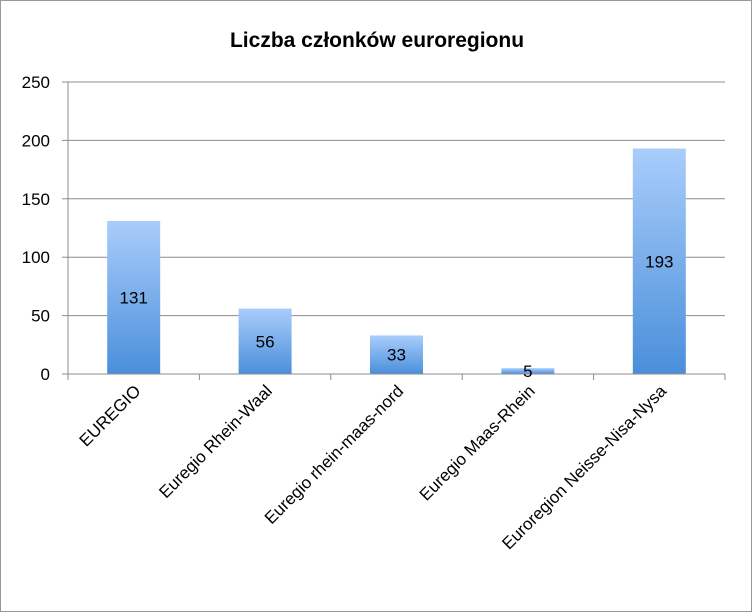 The width and height of the screenshot is (752, 612). Describe the element at coordinates (36, 140) in the screenshot. I see `y-tick-label: 200` at that location.